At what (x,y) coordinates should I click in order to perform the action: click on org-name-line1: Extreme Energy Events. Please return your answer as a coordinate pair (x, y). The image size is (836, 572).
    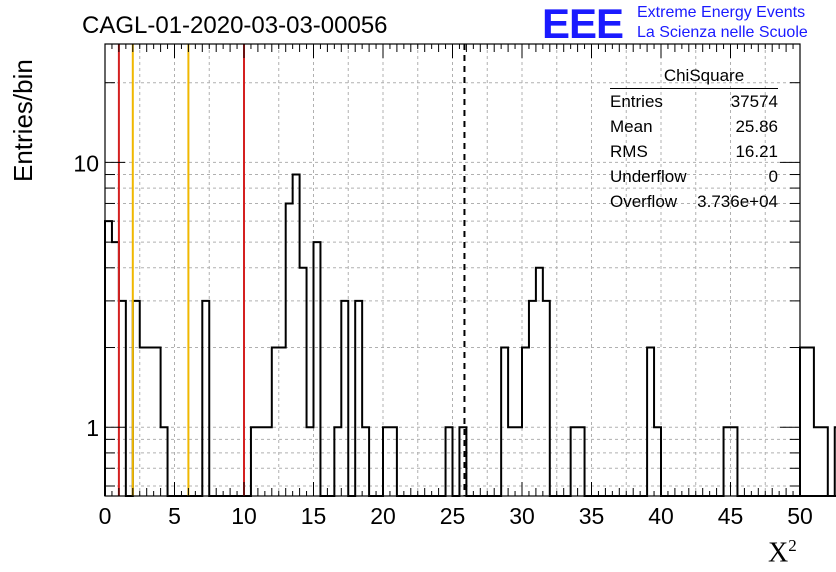
    Looking at the image, I should click on (721, 12).